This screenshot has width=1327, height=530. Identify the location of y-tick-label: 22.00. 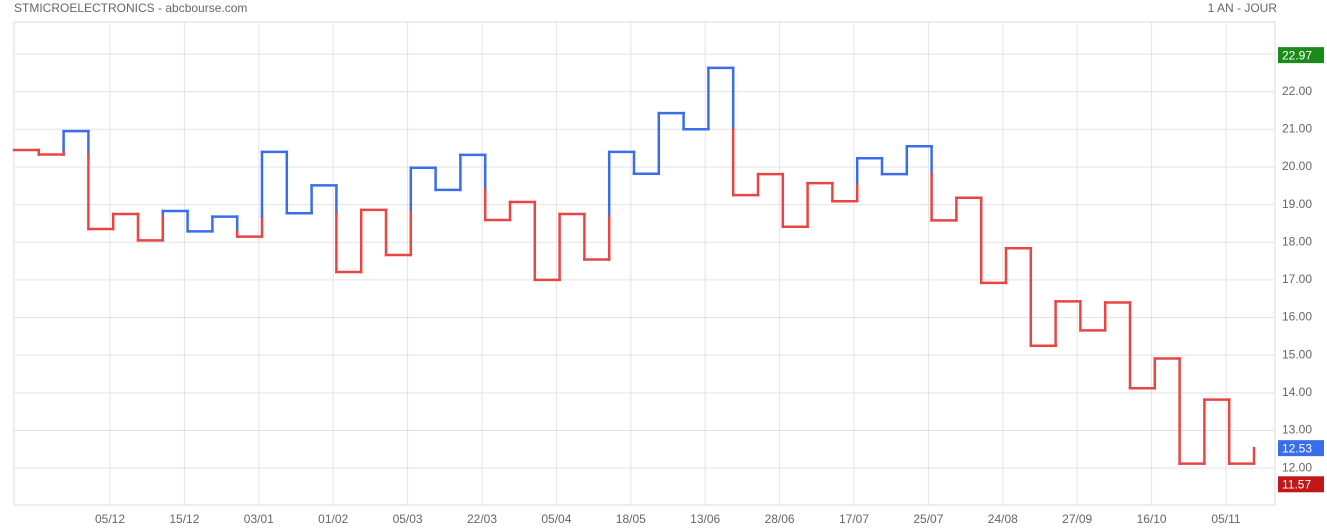
(1297, 91).